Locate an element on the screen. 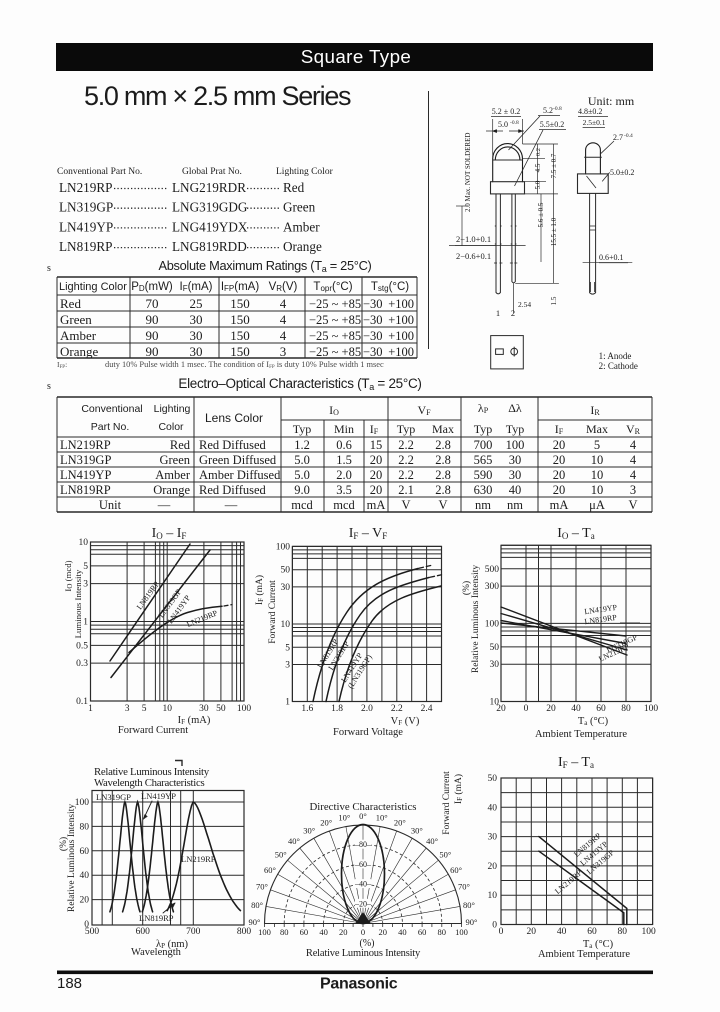 This screenshot has height=1012, width=720. svg-text: Forward Current is located at coordinates (153, 730).